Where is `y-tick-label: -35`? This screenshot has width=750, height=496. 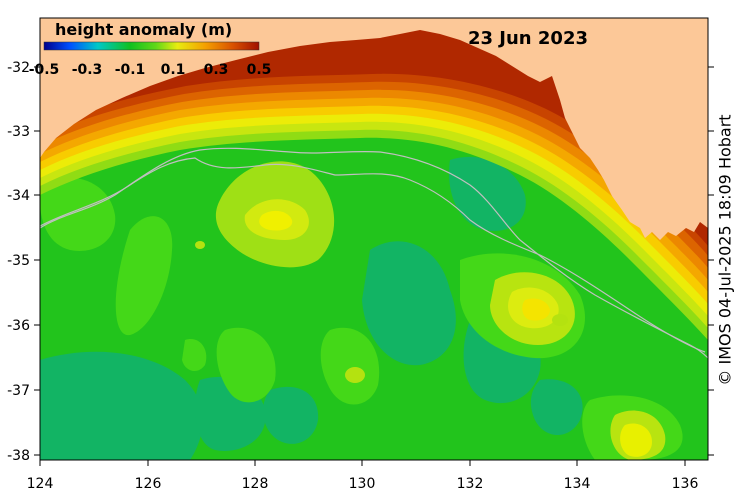 y-tick-label: -35 is located at coordinates (18, 261).